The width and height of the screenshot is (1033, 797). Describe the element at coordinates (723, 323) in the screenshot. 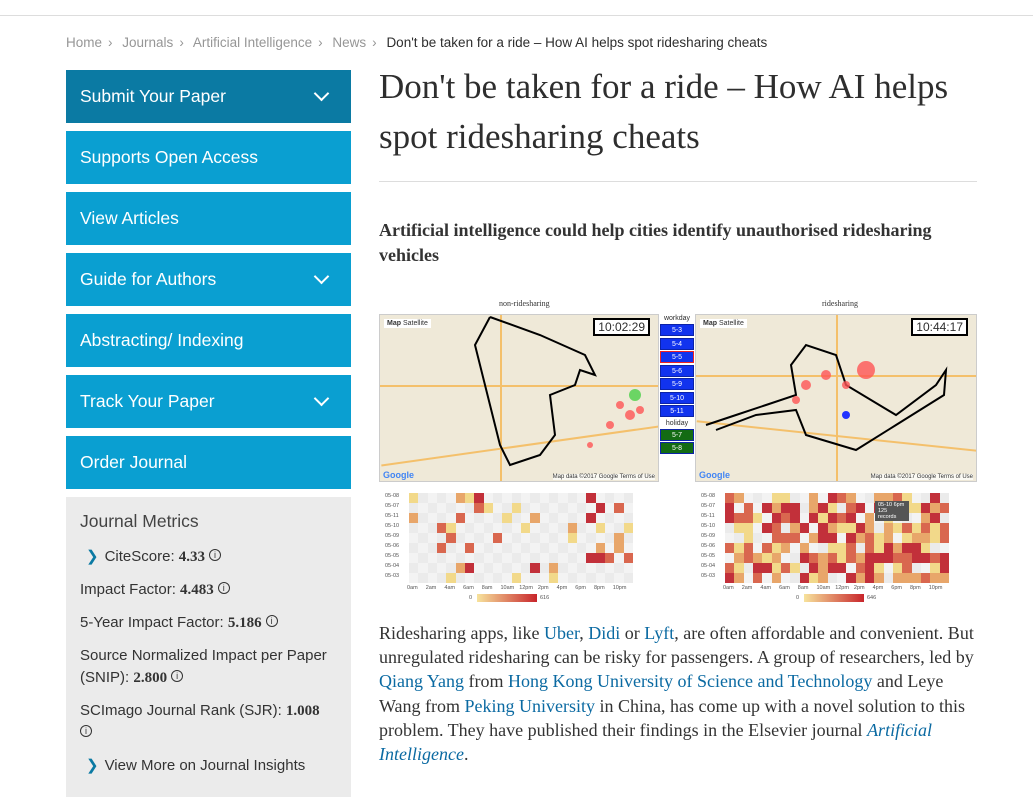

I see `map-type-button: Map Satellite` at that location.